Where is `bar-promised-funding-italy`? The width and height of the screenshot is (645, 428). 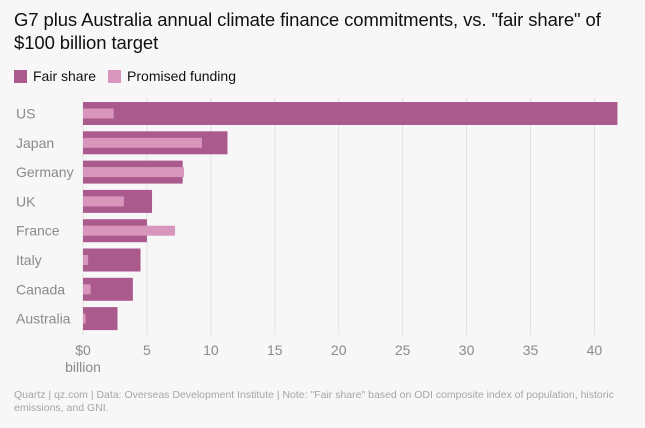
bar-promised-funding-italy is located at coordinates (86, 260).